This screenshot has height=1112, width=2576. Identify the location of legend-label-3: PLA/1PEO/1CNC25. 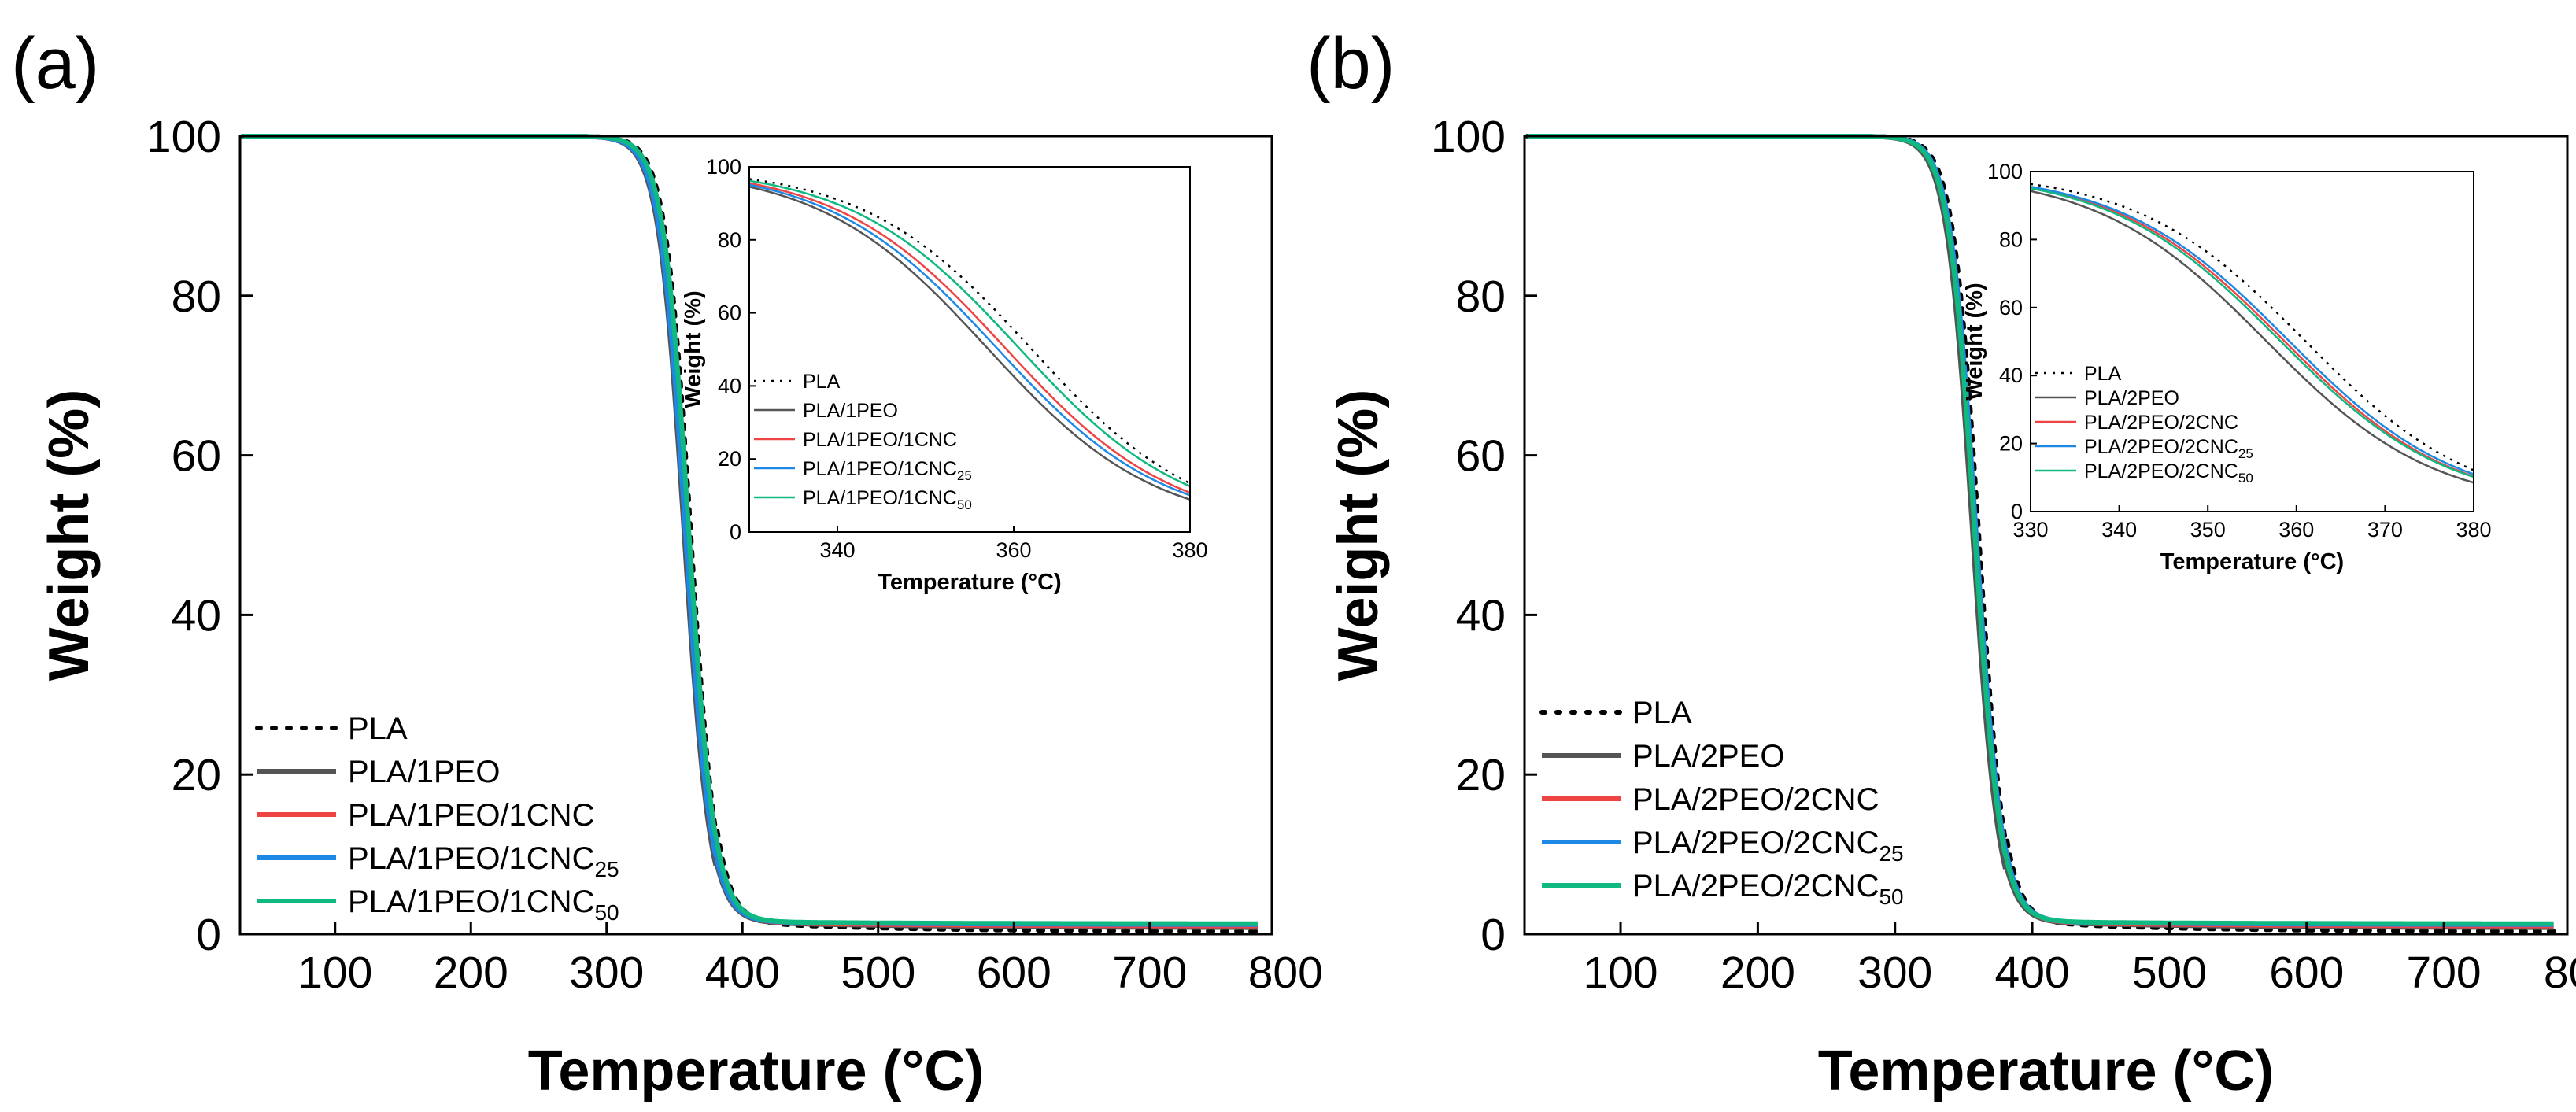
(484, 861).